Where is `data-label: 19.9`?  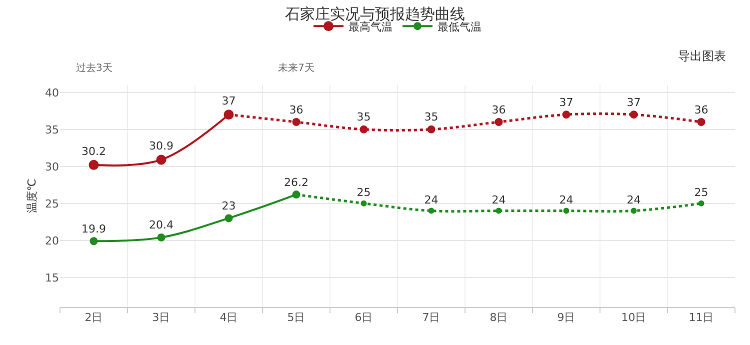
data-label: 19.9 is located at coordinates (94, 229).